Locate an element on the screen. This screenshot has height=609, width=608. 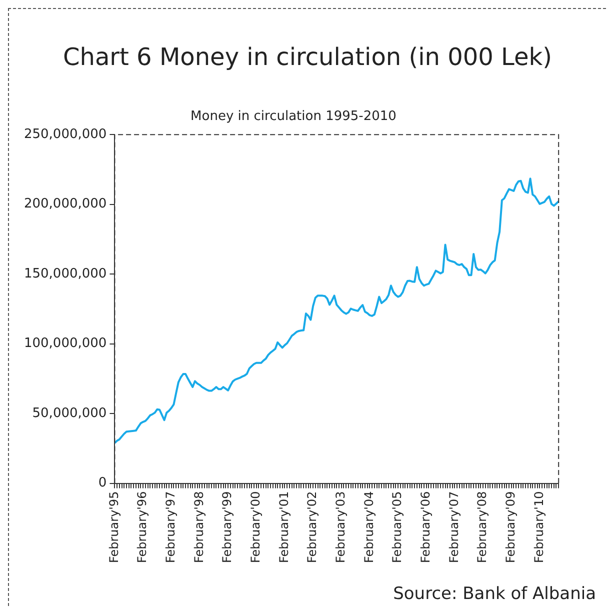
x-tick-label: February'07 is located at coordinates (453, 527).